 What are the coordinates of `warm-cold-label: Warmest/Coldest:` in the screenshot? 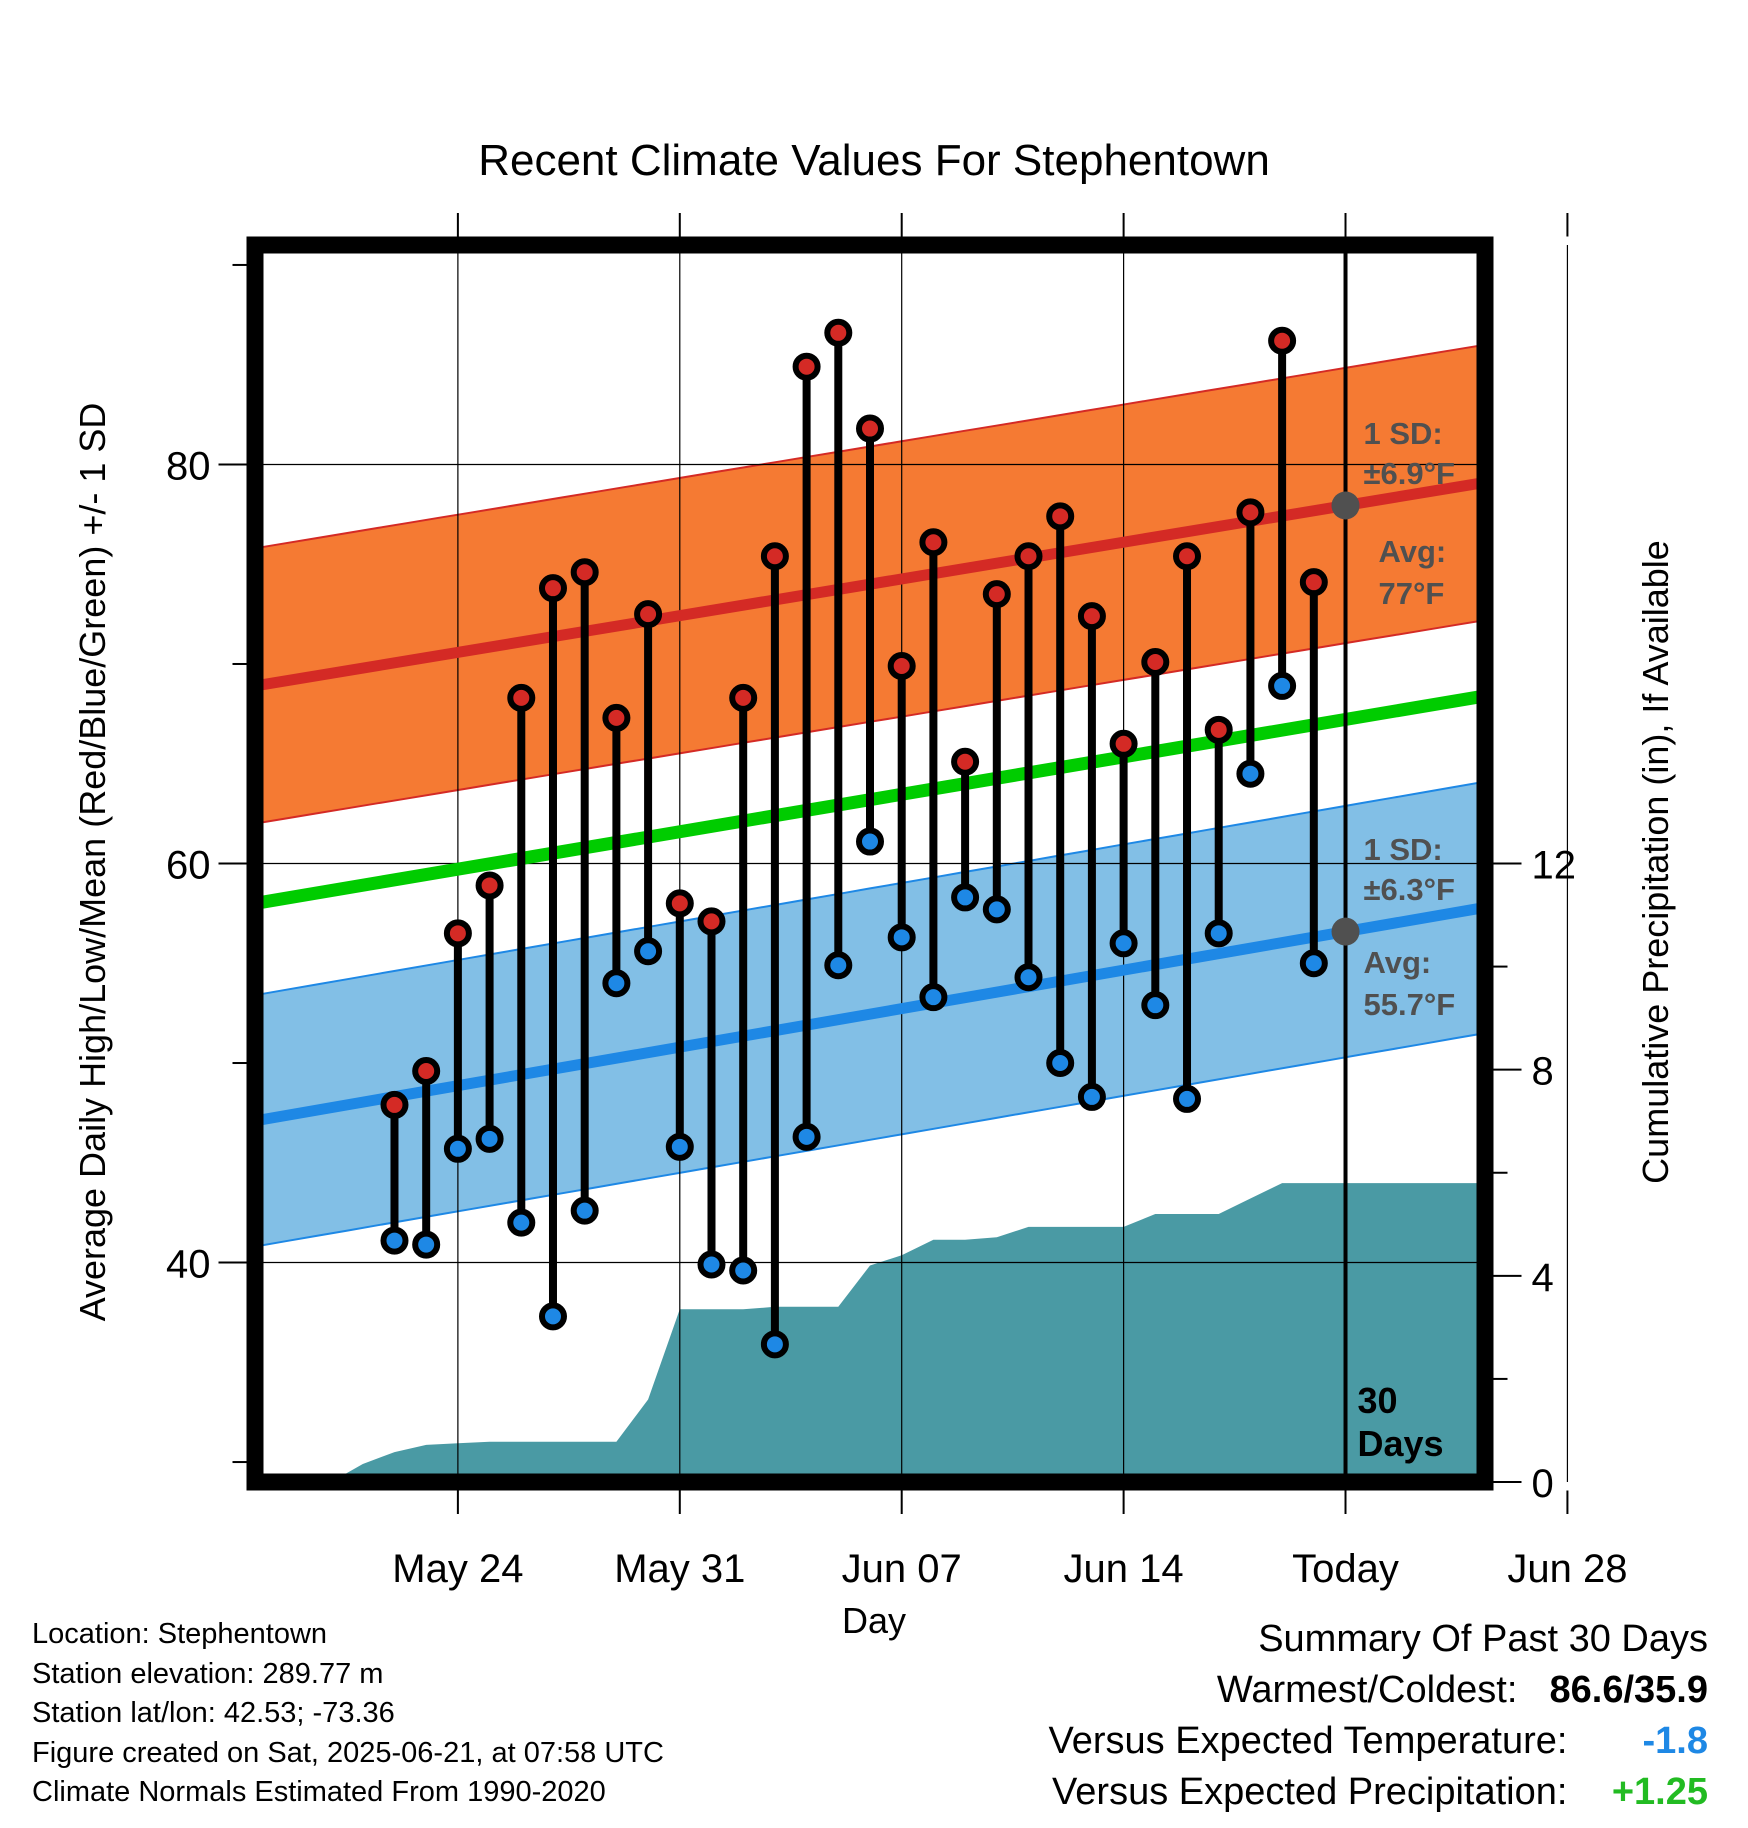 It's located at (1367, 1690).